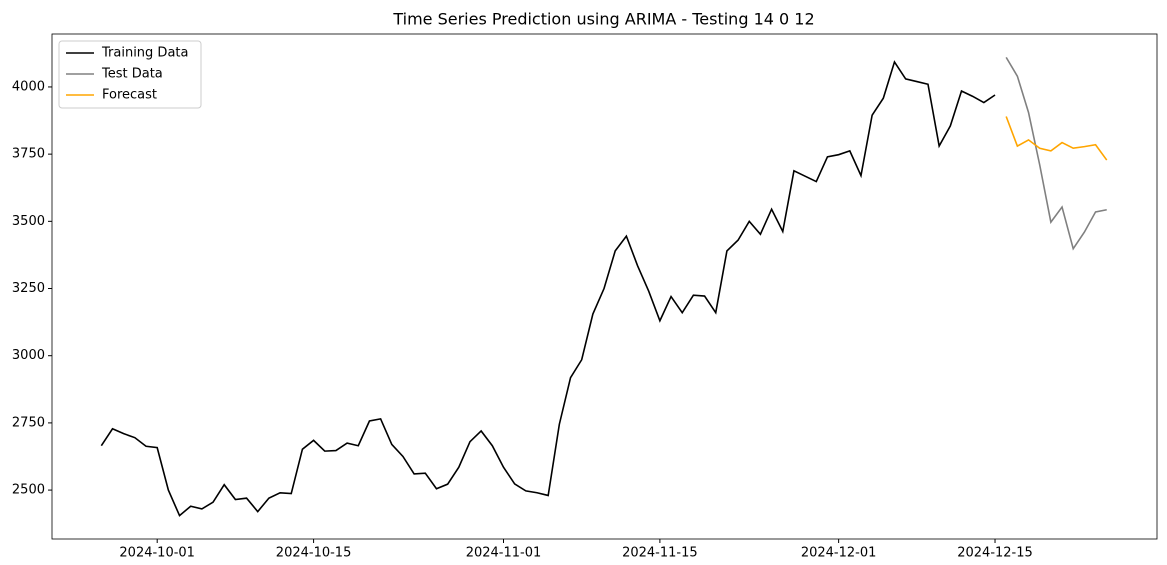 The image size is (1167, 565). I want to click on y-tick-label: 2750, so click(28, 422).